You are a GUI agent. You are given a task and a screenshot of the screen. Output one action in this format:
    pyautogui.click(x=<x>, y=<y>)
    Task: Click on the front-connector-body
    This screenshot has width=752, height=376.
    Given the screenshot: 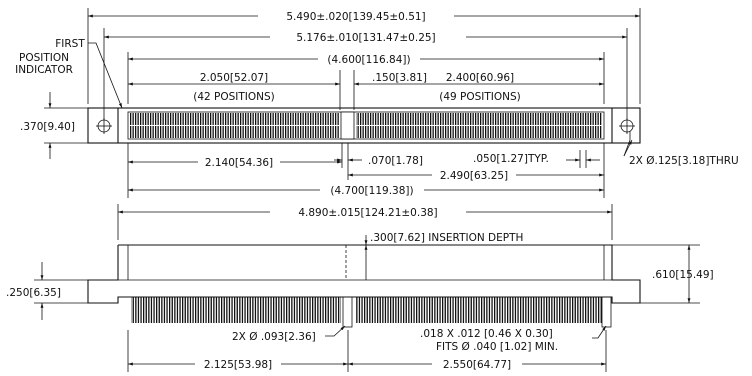 What is the action you would take?
    pyautogui.click(x=364, y=274)
    